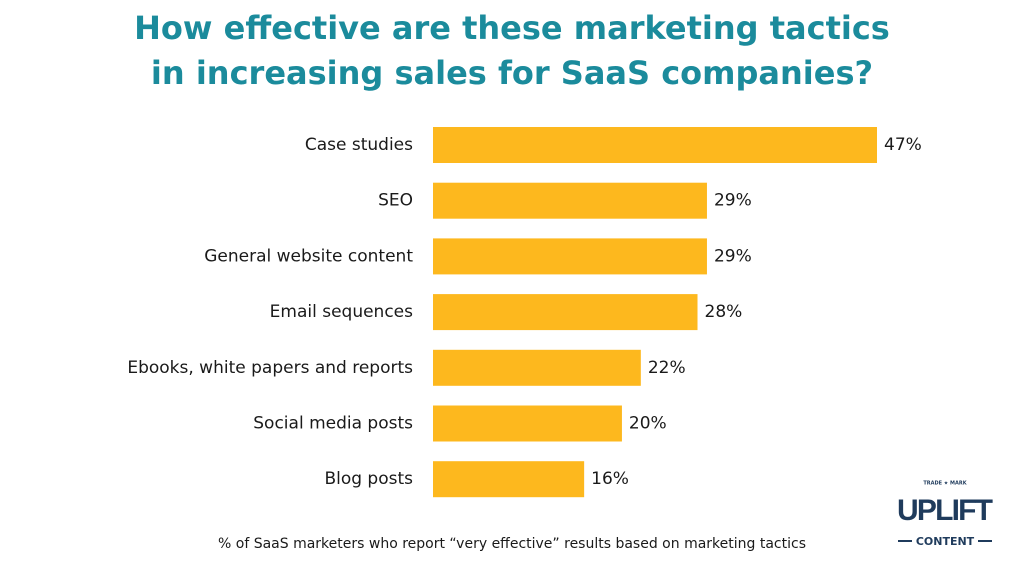  What do you see at coordinates (333, 424) in the screenshot?
I see `category-label: Social media posts` at bounding box center [333, 424].